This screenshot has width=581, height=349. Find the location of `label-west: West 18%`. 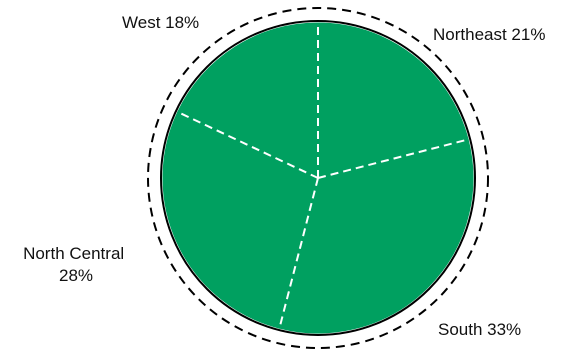

label-west: West 18% is located at coordinates (160, 22).